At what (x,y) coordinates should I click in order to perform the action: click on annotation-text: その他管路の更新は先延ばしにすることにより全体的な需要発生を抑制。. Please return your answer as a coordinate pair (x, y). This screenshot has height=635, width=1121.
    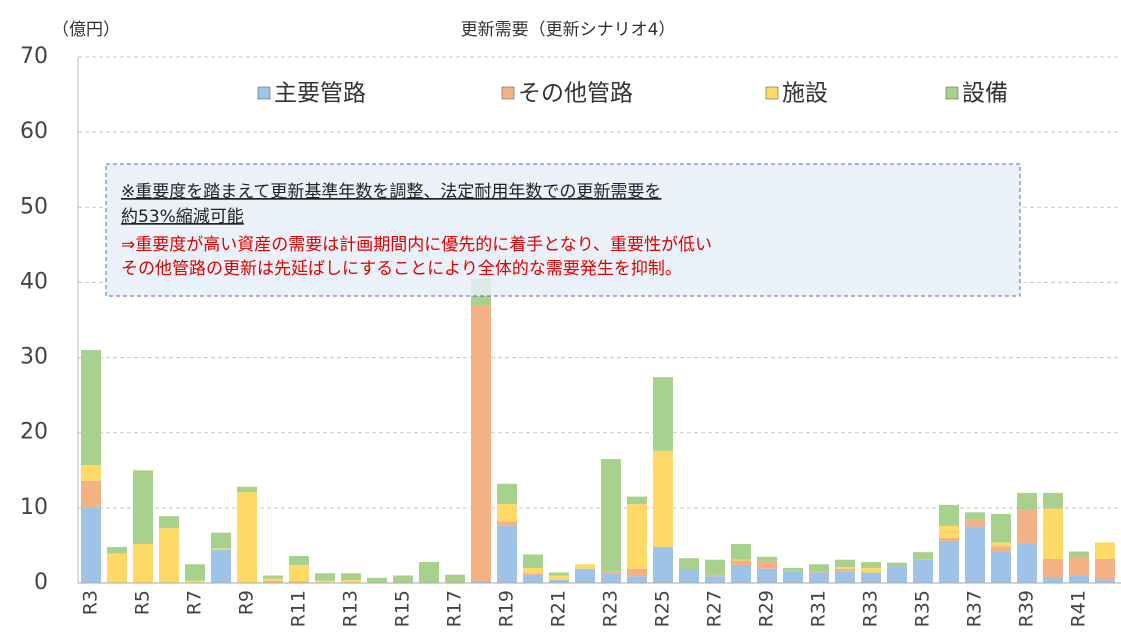
    Looking at the image, I should click on (401, 269).